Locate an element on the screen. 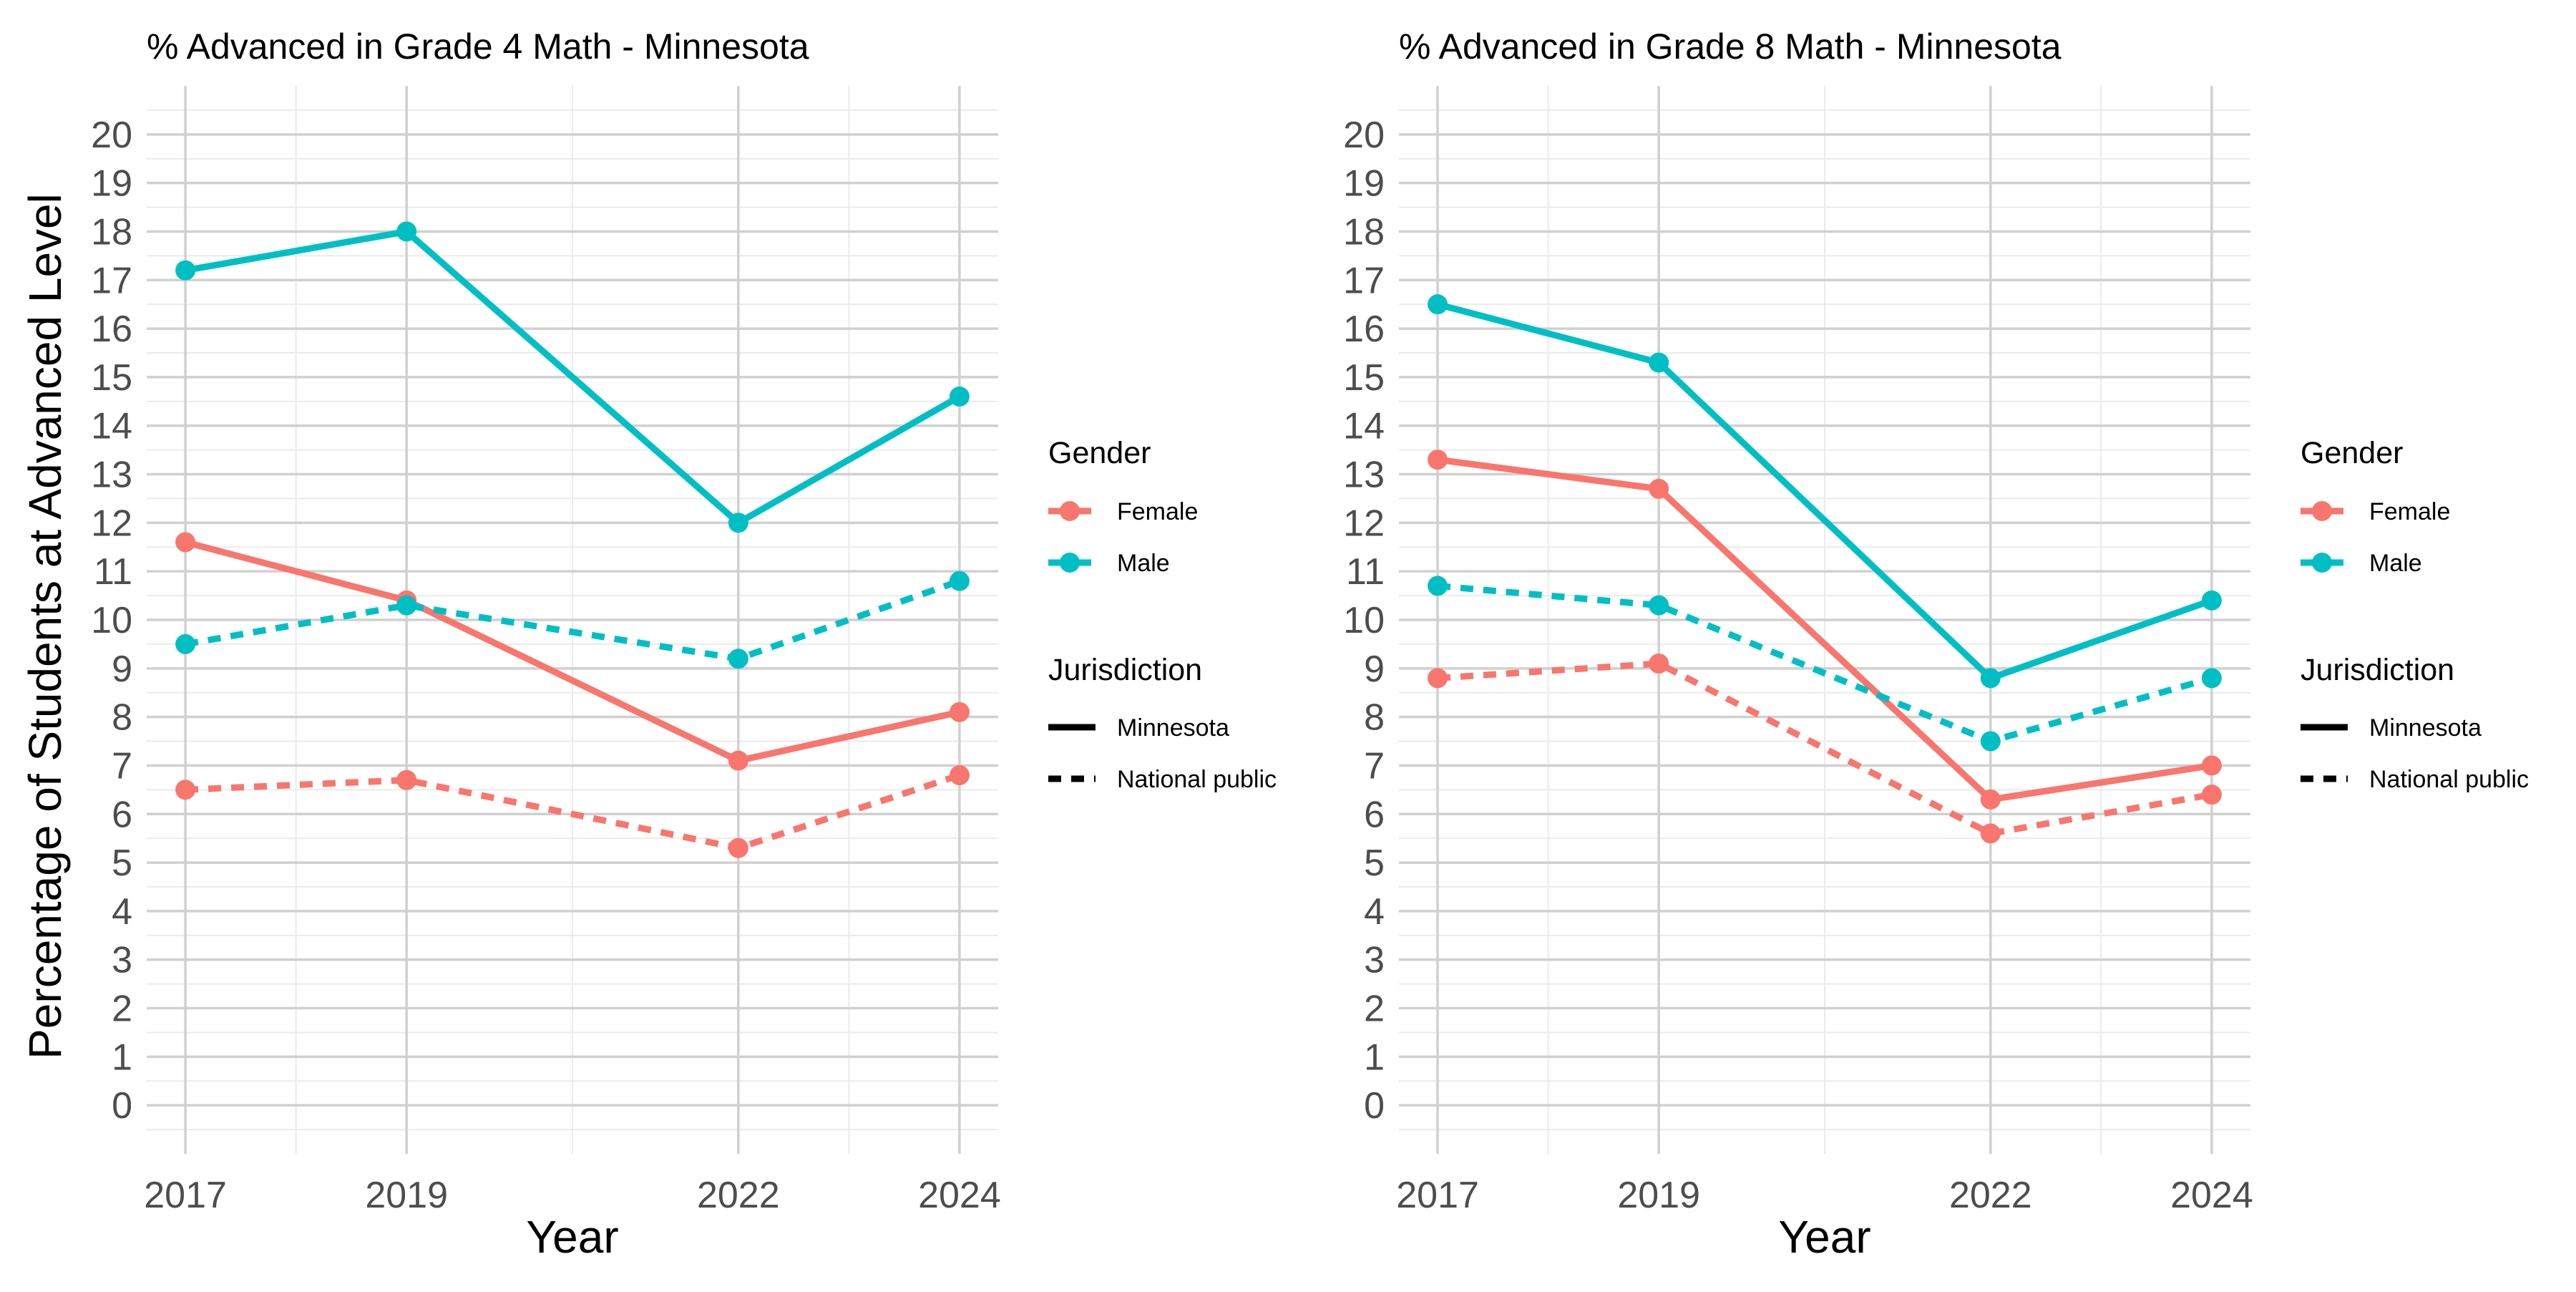 The image size is (2576, 1292). y-tick-label: 5 is located at coordinates (1374, 863).